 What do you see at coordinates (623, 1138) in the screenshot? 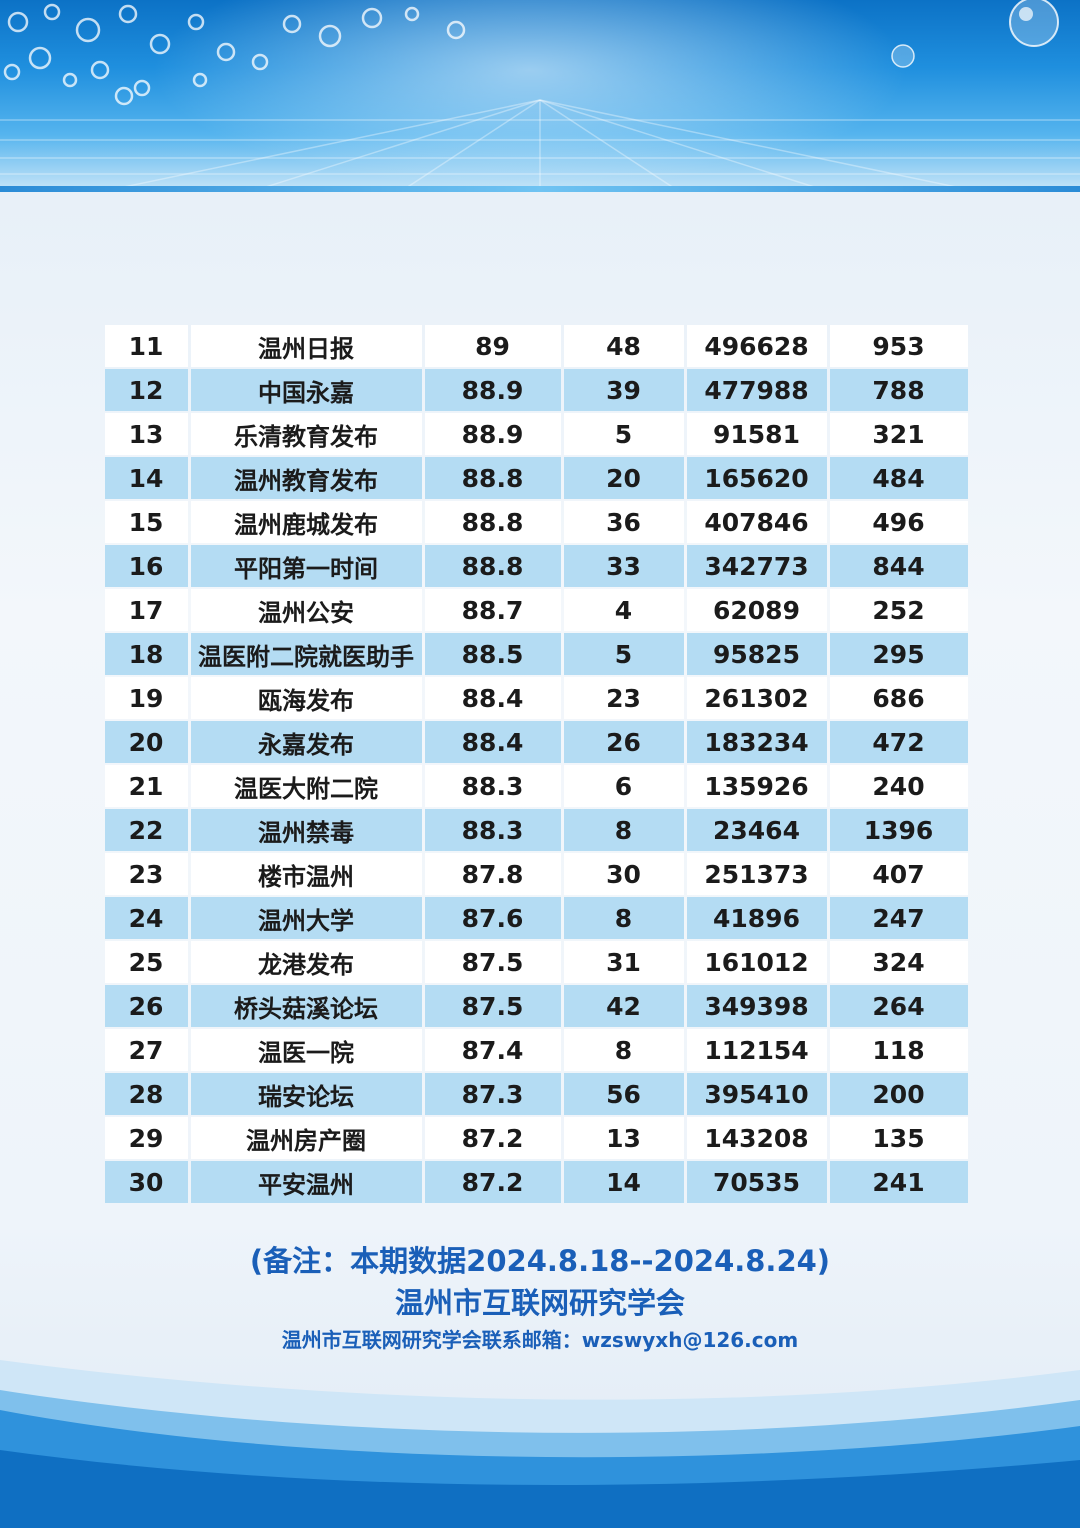
I see `posts-cell: 13` at bounding box center [623, 1138].